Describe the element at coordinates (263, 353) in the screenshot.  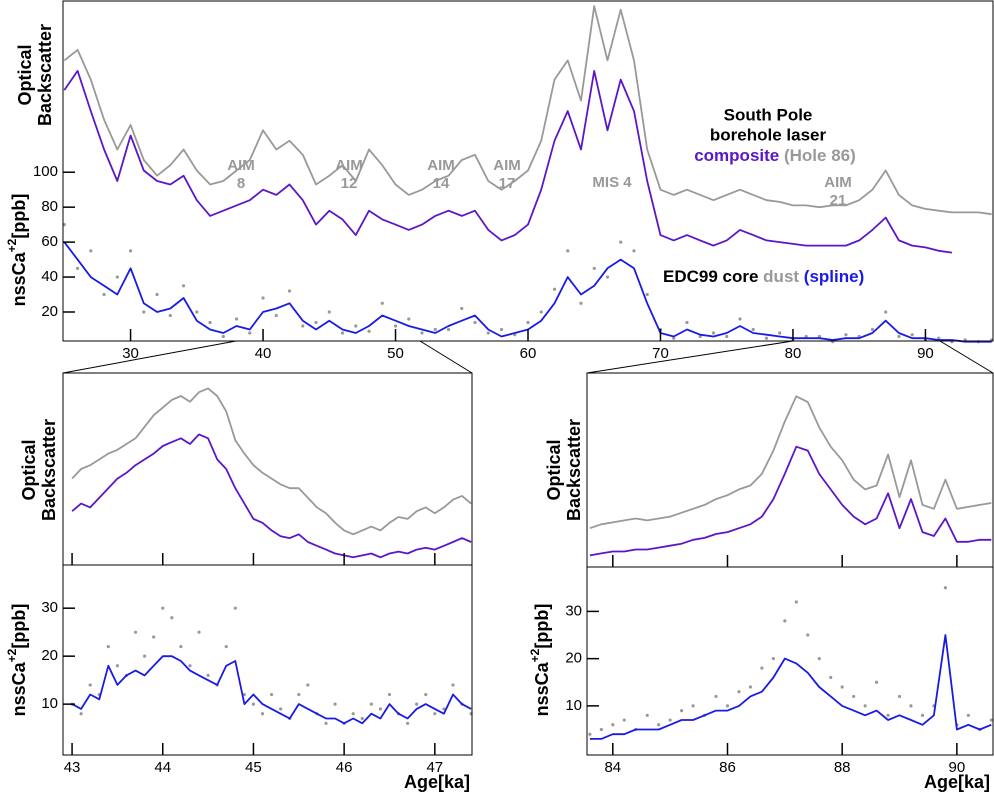
I see `x-tick-label: 40` at that location.